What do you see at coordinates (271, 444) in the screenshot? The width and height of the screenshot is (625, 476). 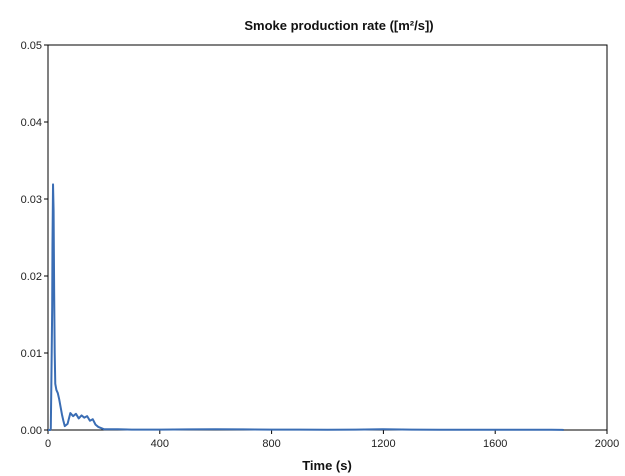 I see `x-tick-label: 800` at bounding box center [271, 444].